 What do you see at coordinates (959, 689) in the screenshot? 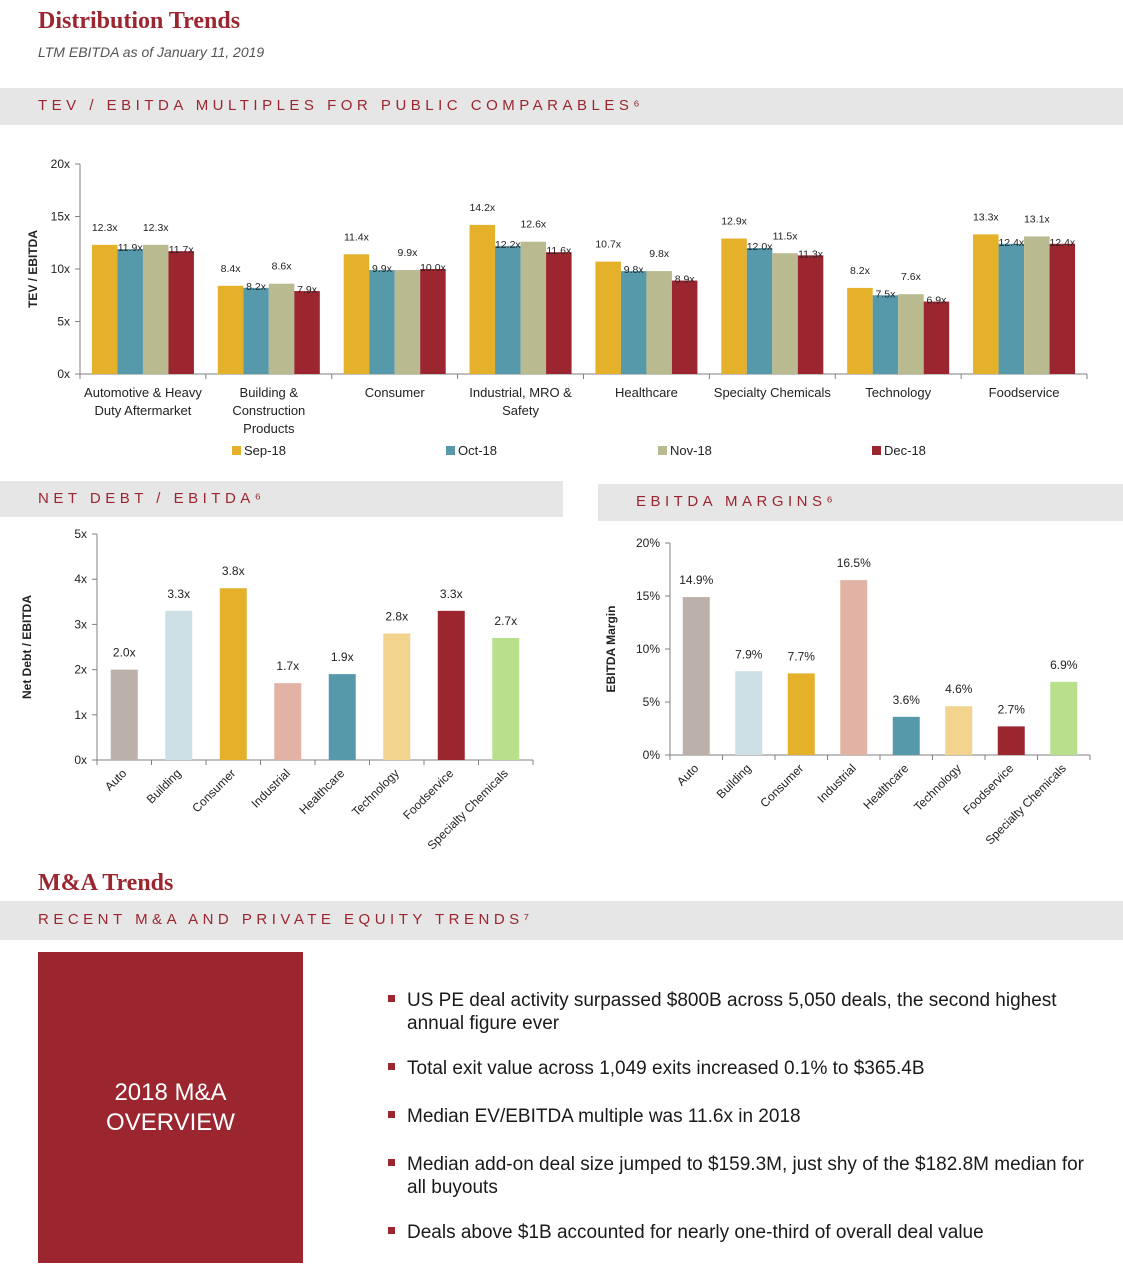
I see `bar-value-label: 4.6%` at bounding box center [959, 689].